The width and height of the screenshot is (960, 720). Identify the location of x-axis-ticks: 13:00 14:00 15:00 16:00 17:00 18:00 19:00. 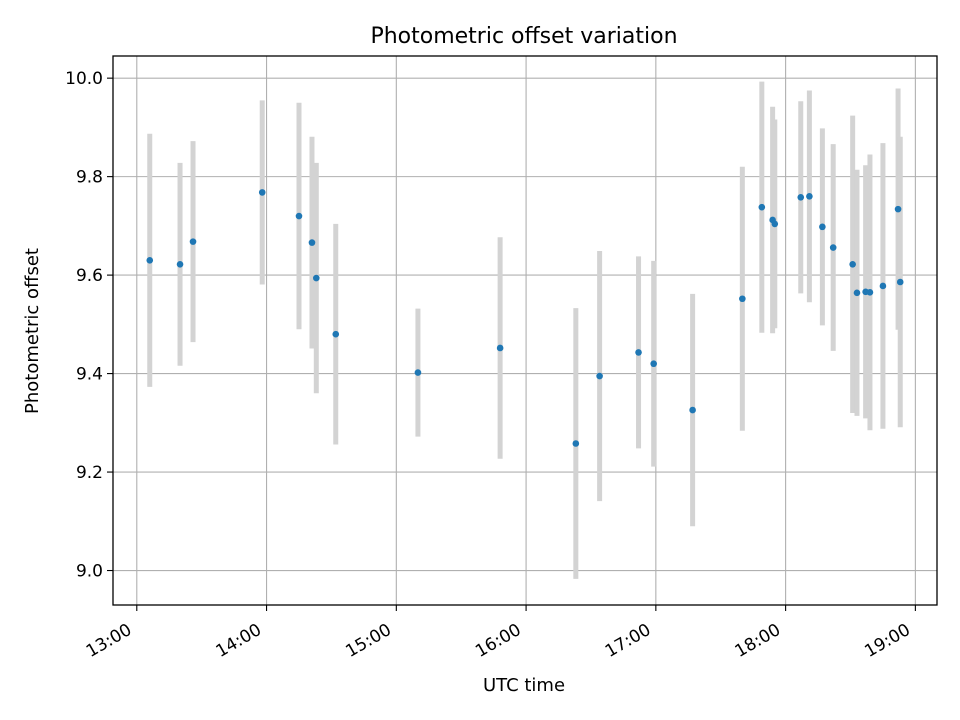
(499, 633).